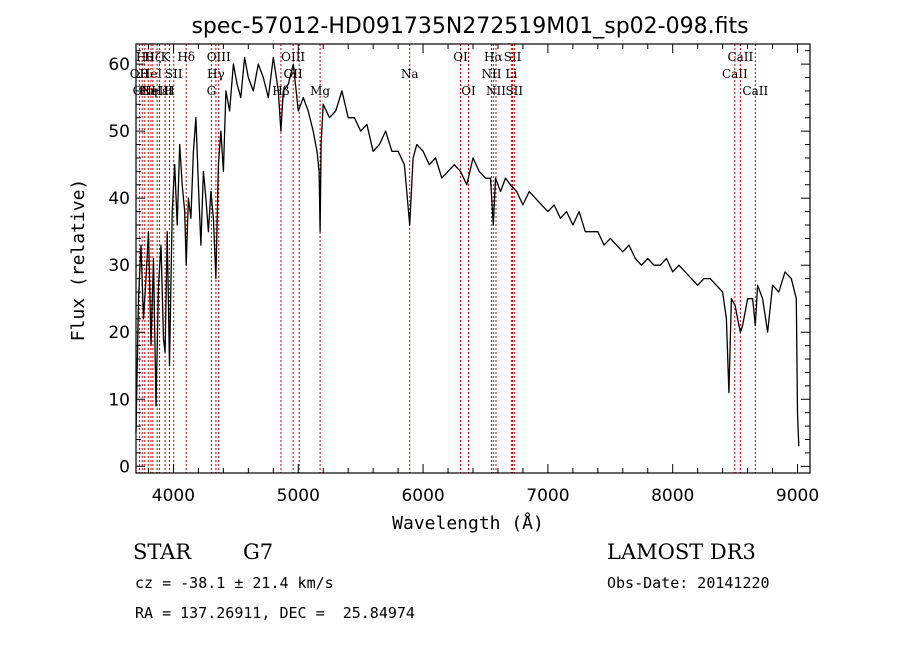 Image resolution: width=900 pixels, height=649 pixels. What do you see at coordinates (151, 74) in the screenshot?
I see `line-marker-label: HeI` at bounding box center [151, 74].